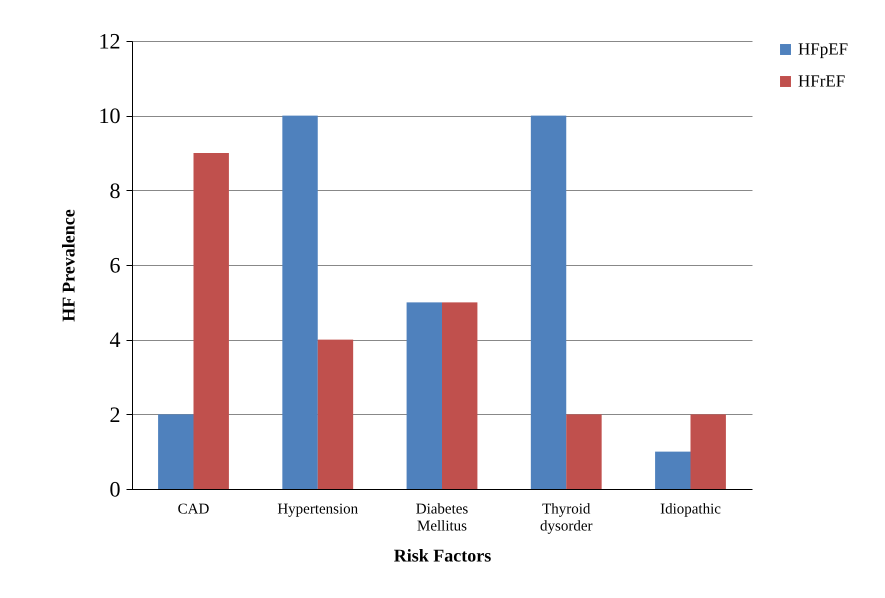  What do you see at coordinates (115, 489) in the screenshot?
I see `y-tick-label: 0` at bounding box center [115, 489].